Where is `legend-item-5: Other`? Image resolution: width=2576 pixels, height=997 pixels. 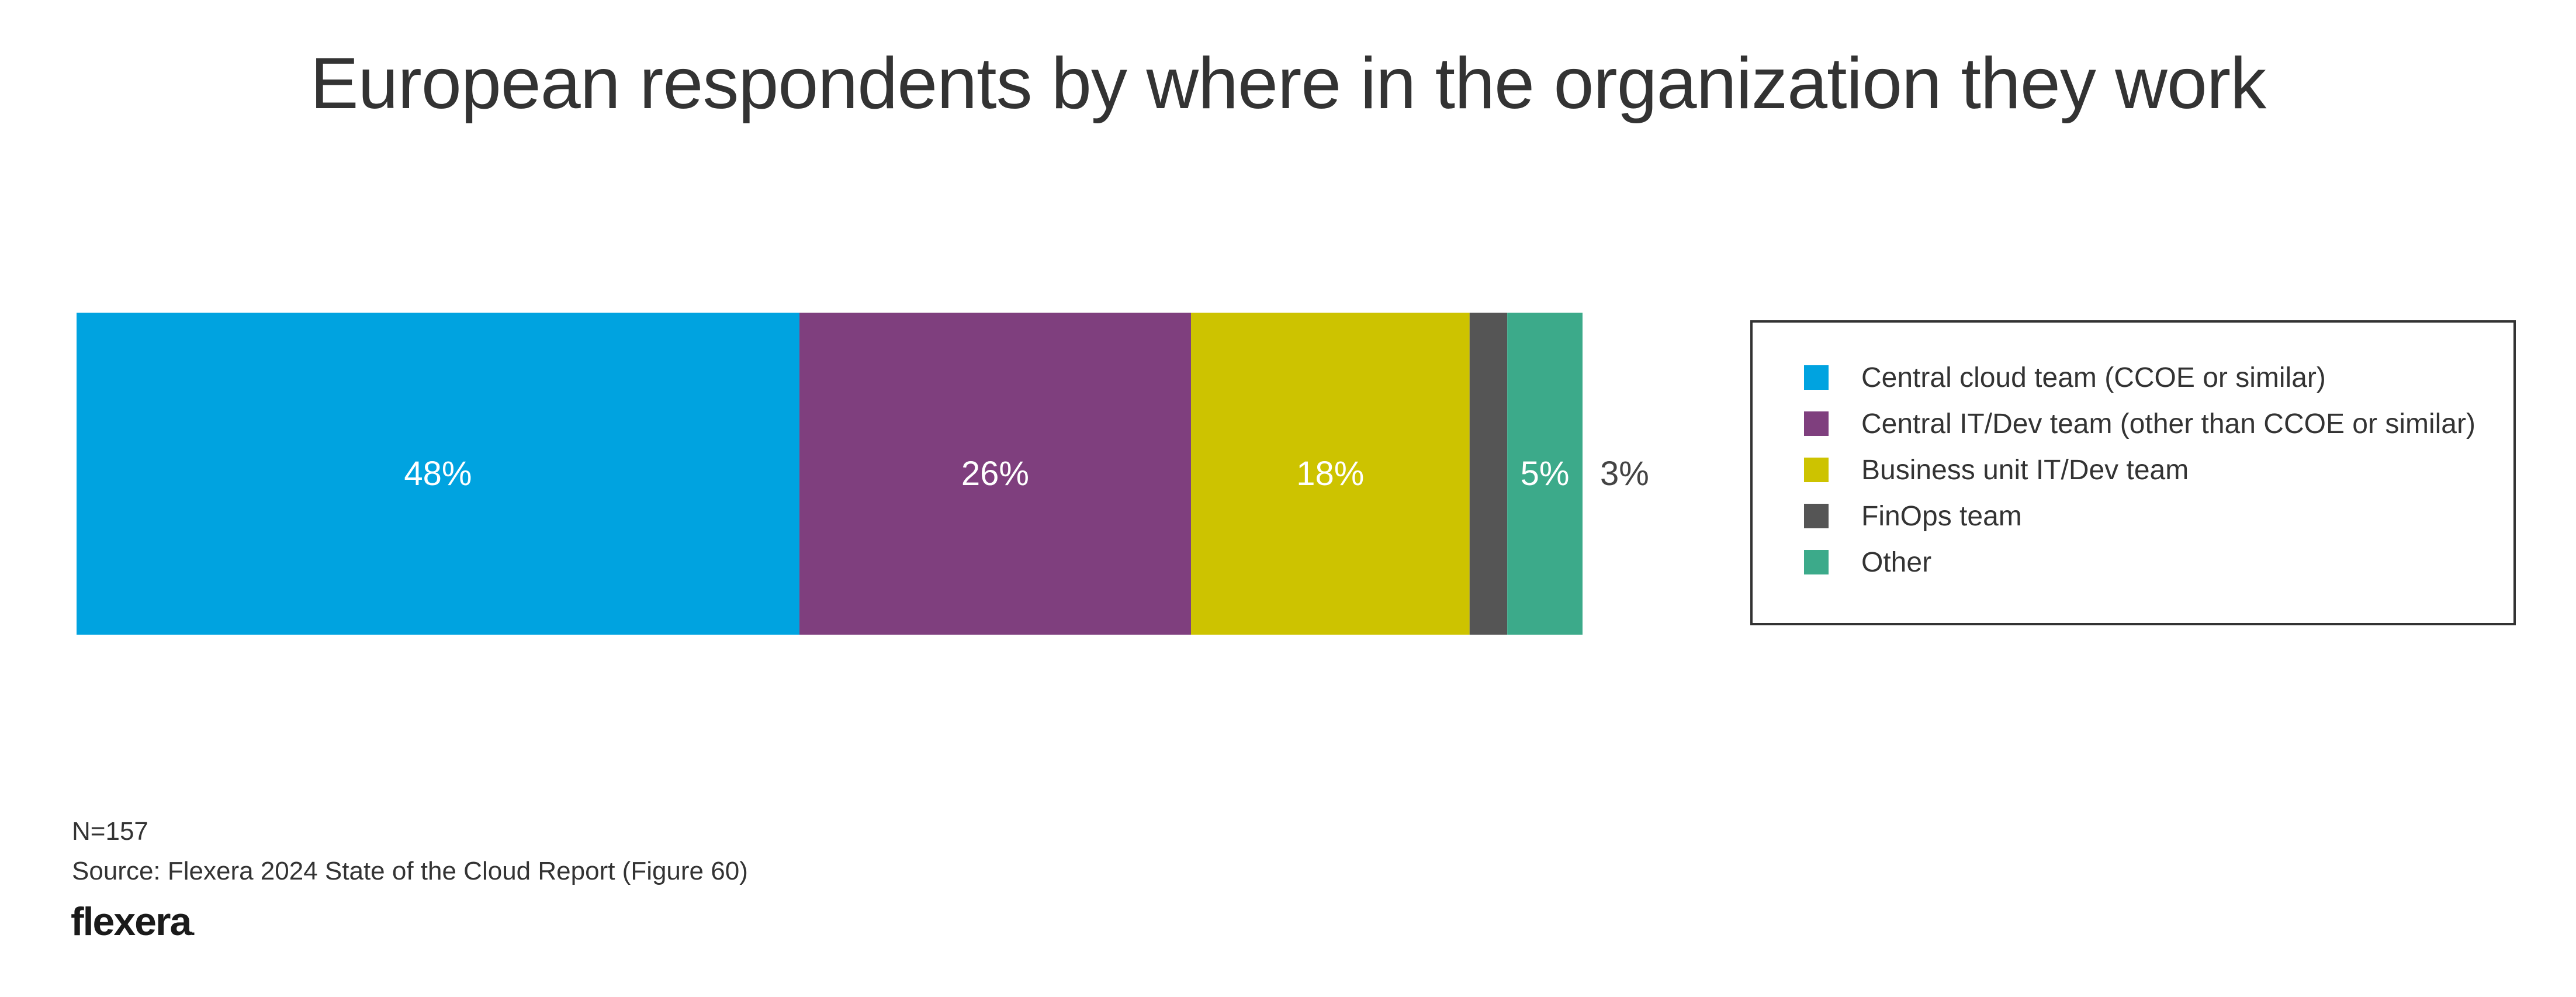 legend-item-5: Other is located at coordinates (1868, 562).